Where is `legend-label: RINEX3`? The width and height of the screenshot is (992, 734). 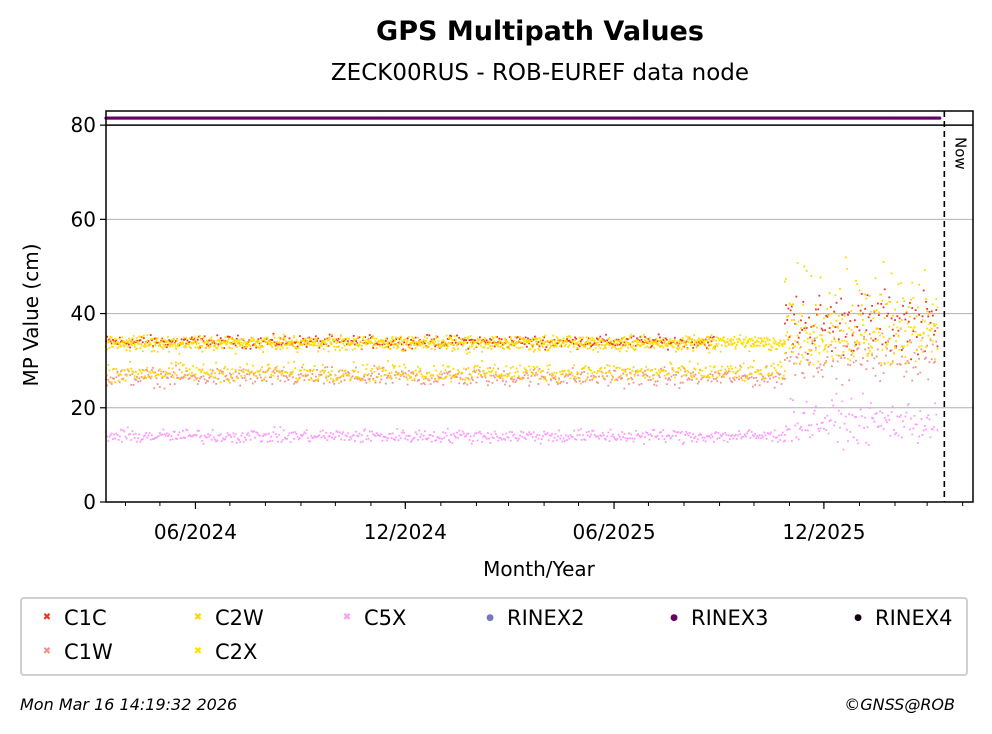 legend-label: RINEX3 is located at coordinates (730, 618).